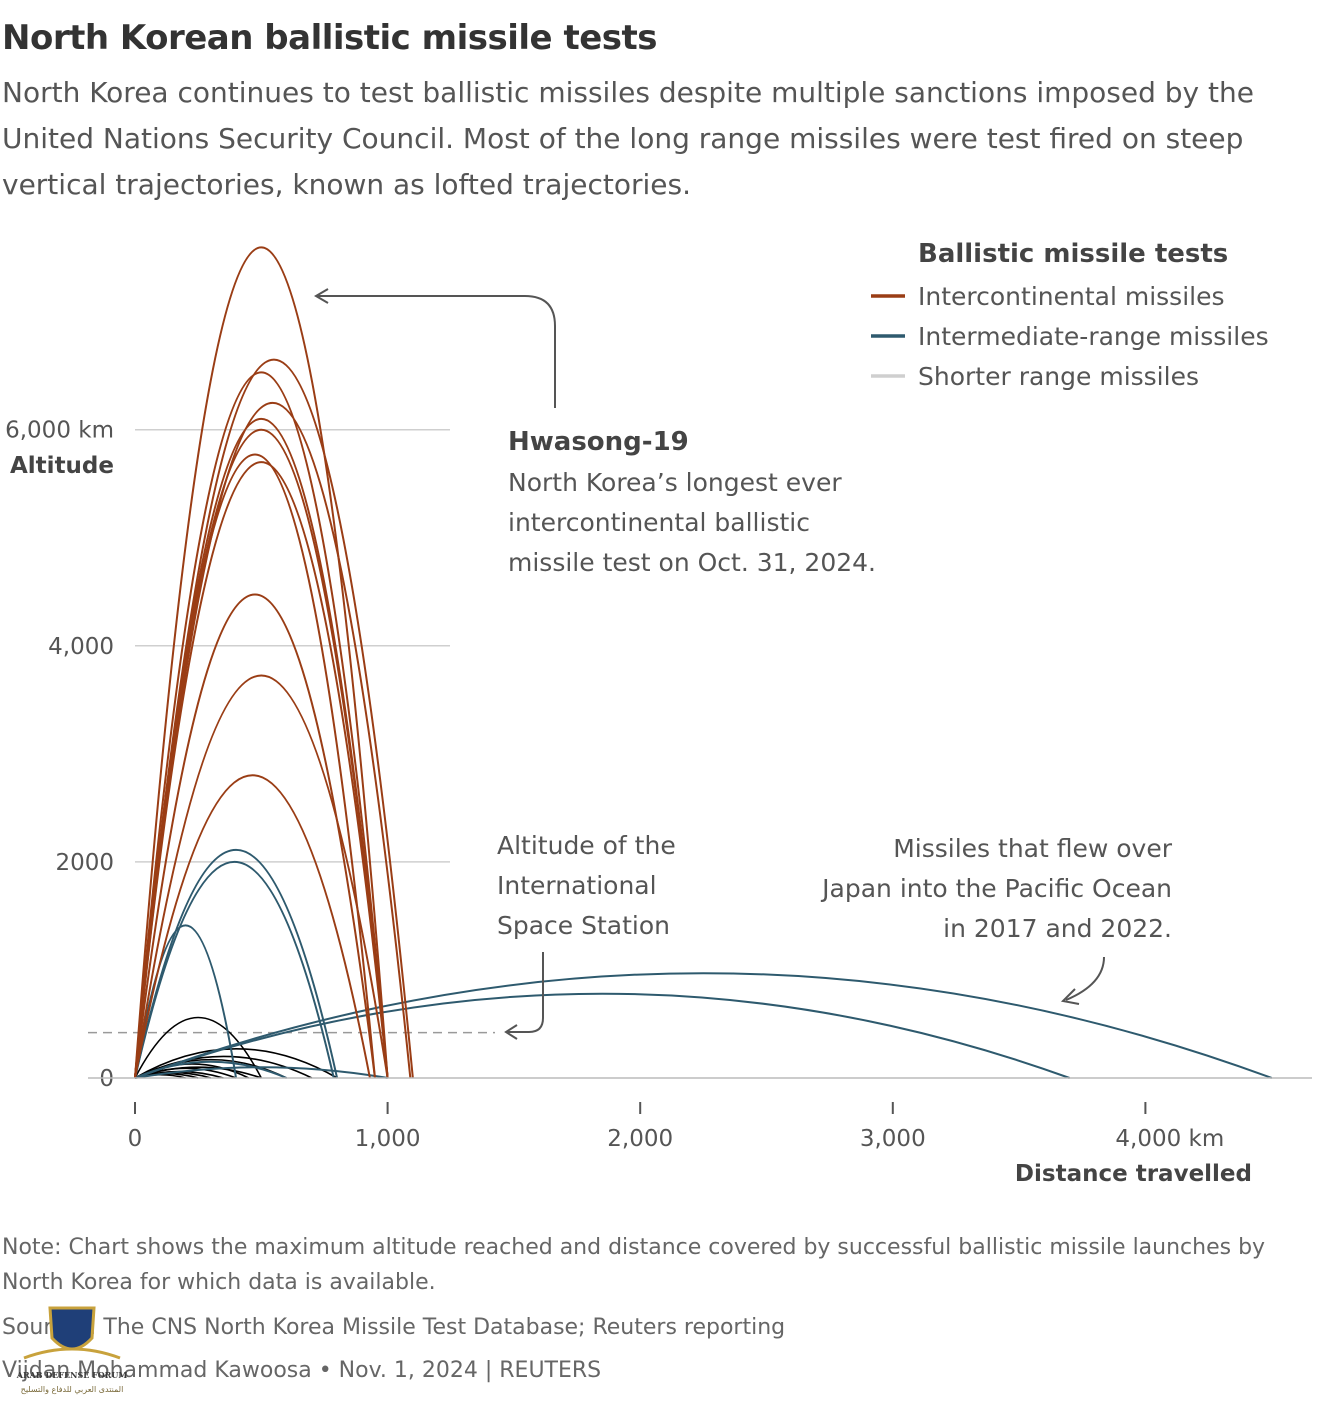 This screenshot has width=1320, height=1402. I want to click on x-tick-label: 1,000, so click(388, 1139).